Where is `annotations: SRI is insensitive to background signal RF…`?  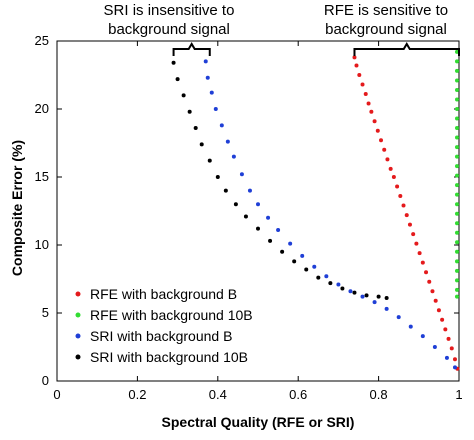 annotations: SRI is insensitive to background signal RF… is located at coordinates (282, 29).